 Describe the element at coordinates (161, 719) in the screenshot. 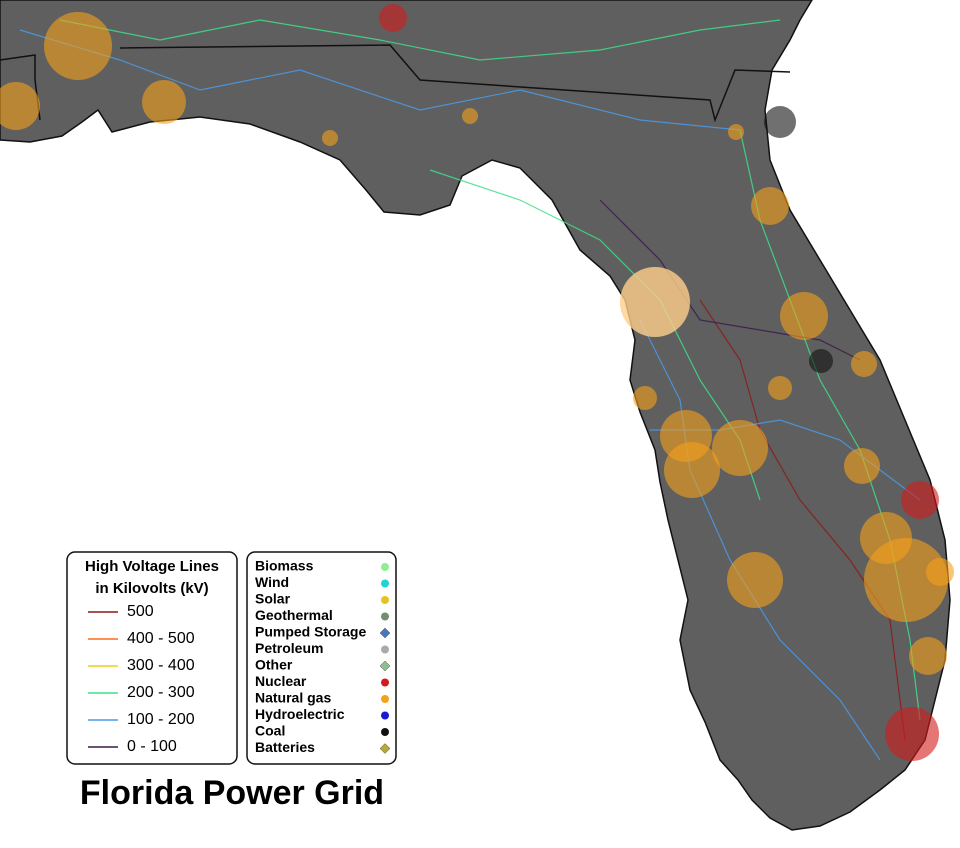

I see `legend-label: 100 - 200` at that location.